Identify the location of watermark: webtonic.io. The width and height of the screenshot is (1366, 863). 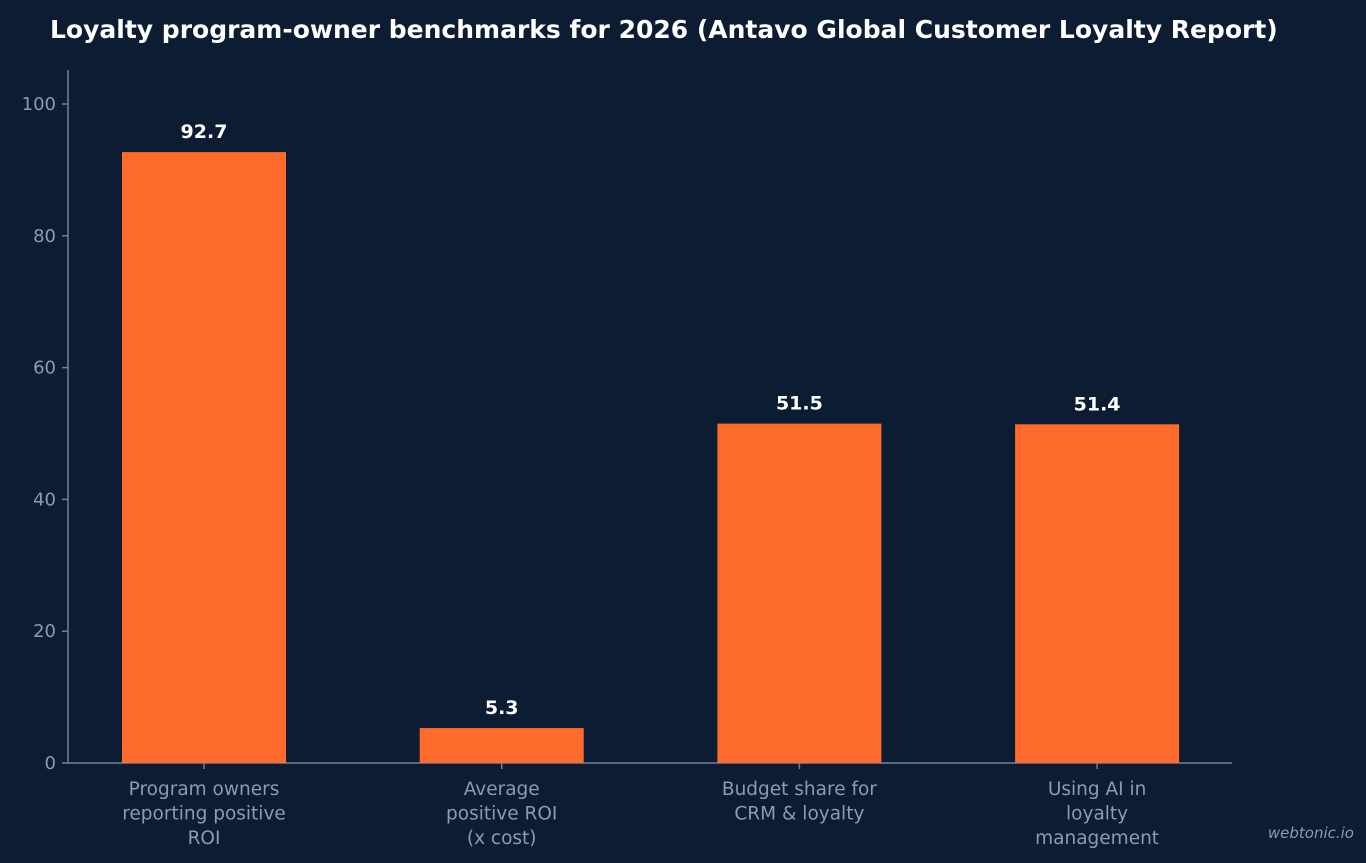
(1310, 833).